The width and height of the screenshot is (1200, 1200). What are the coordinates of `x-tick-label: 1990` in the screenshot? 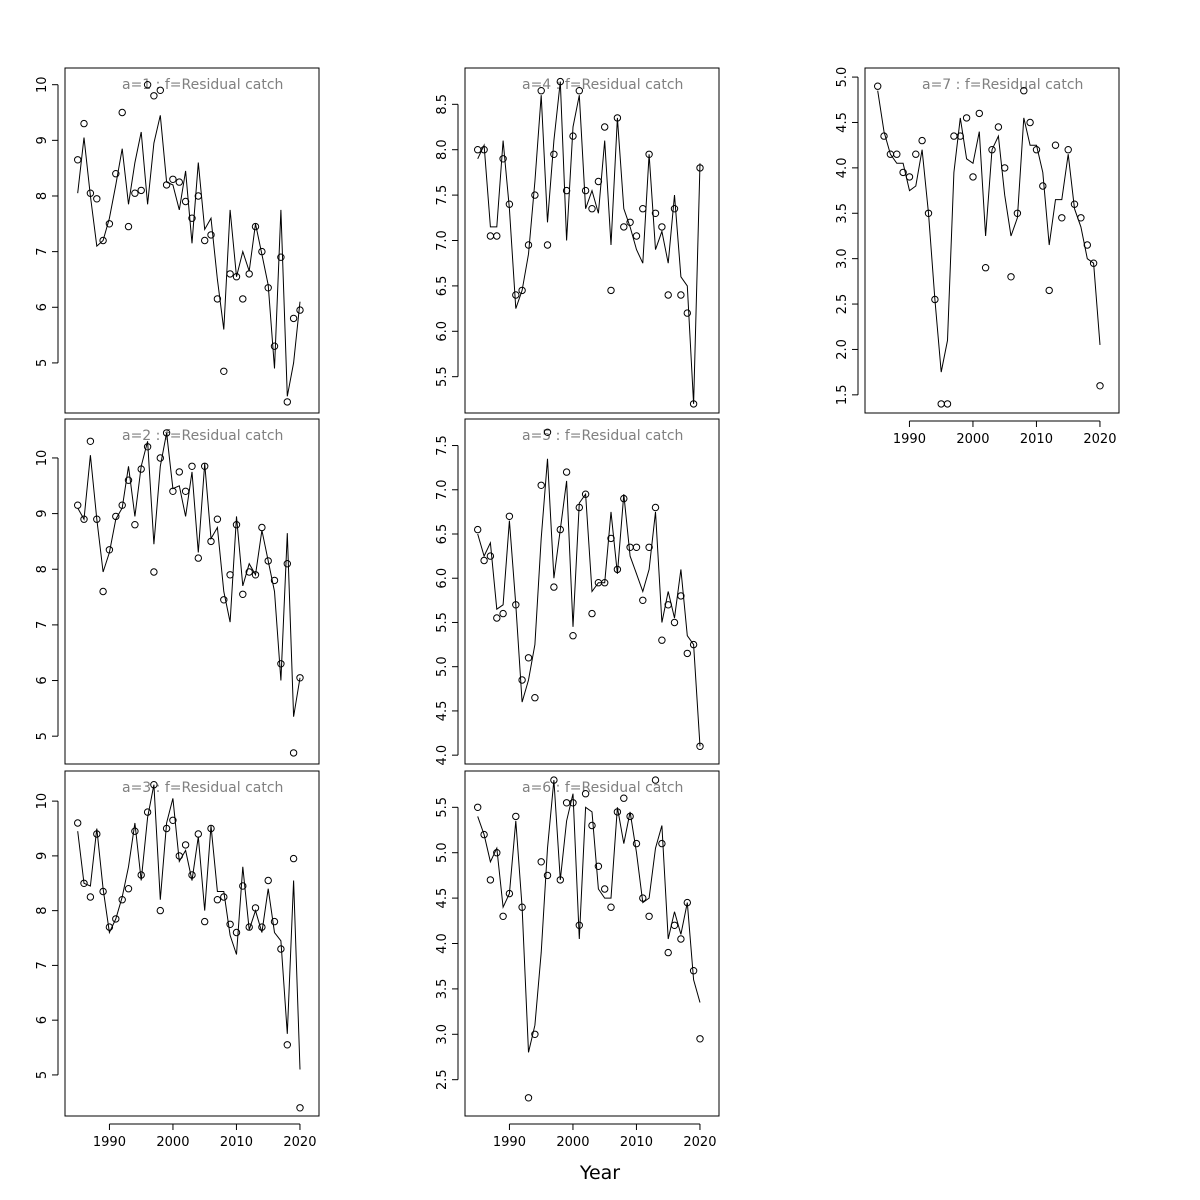 It's located at (909, 439).